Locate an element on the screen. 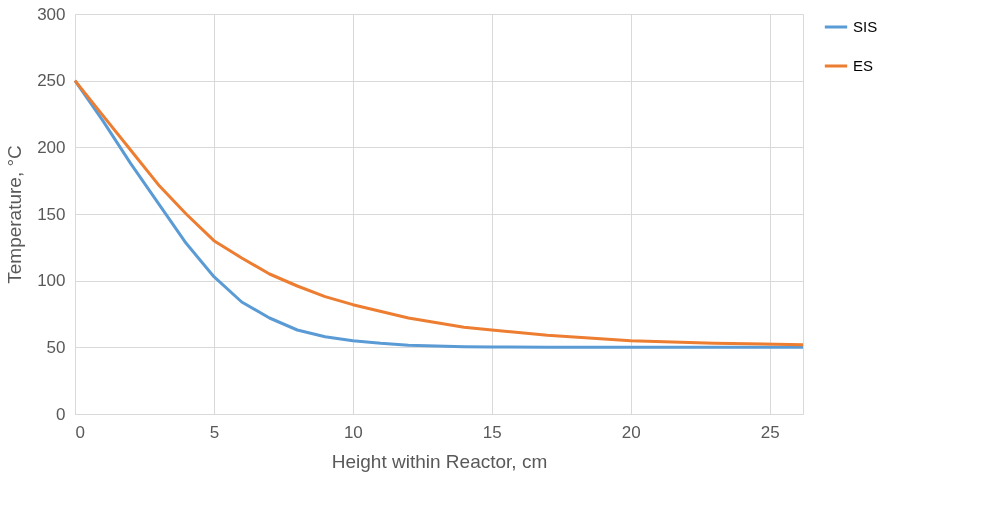 This screenshot has width=1005, height=514. legend-label: ES is located at coordinates (863, 65).